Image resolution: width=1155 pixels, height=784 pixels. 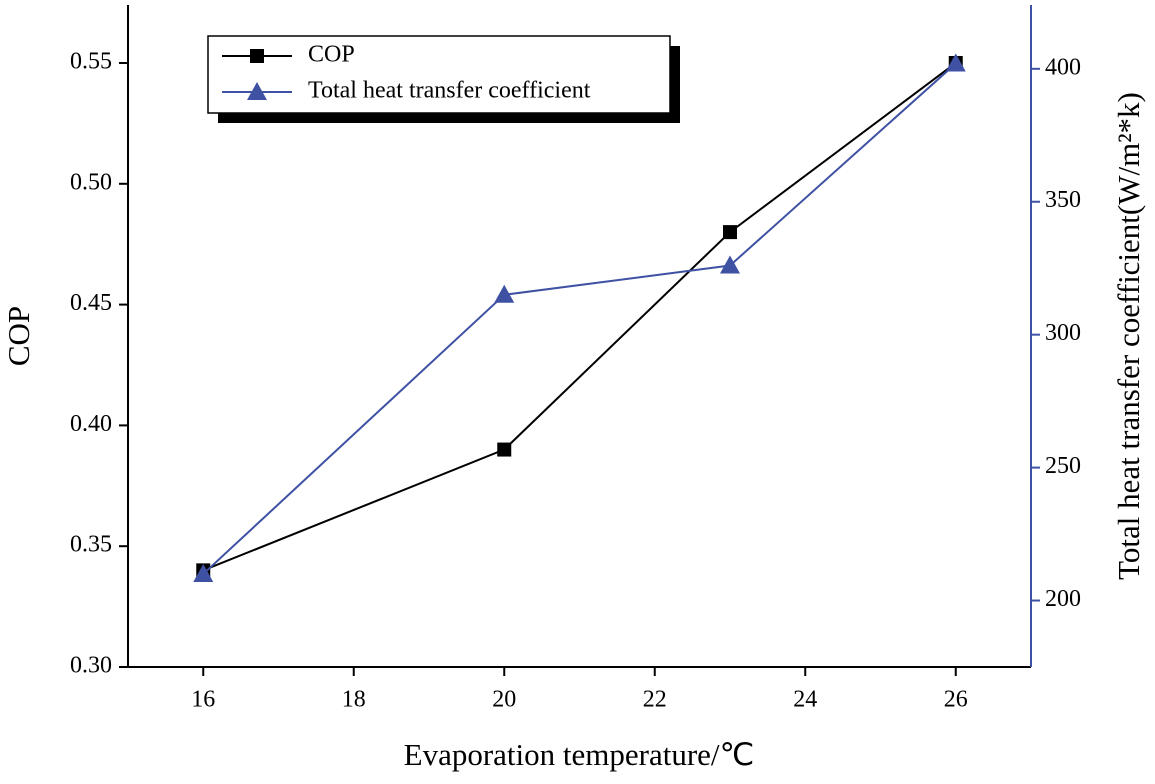 What do you see at coordinates (354, 700) in the screenshot?
I see `x-tick-label: 18` at bounding box center [354, 700].